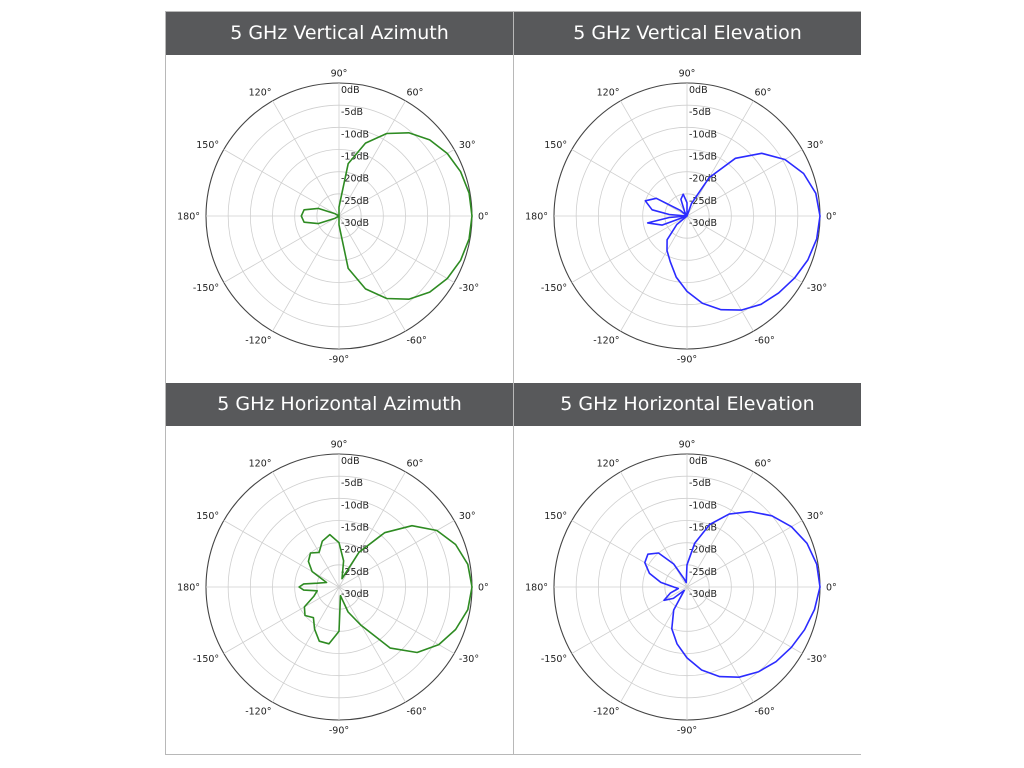 The image size is (1024, 768). I want to click on panel-divider, so click(513, 383).